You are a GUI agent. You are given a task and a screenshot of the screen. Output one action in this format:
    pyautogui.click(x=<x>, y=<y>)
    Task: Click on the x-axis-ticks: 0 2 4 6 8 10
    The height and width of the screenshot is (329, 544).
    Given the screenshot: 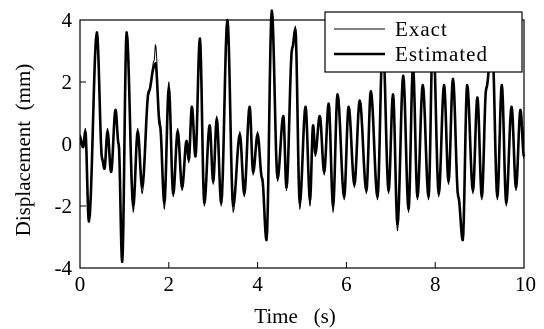 What is the action you would take?
    pyautogui.click(x=305, y=279)
    